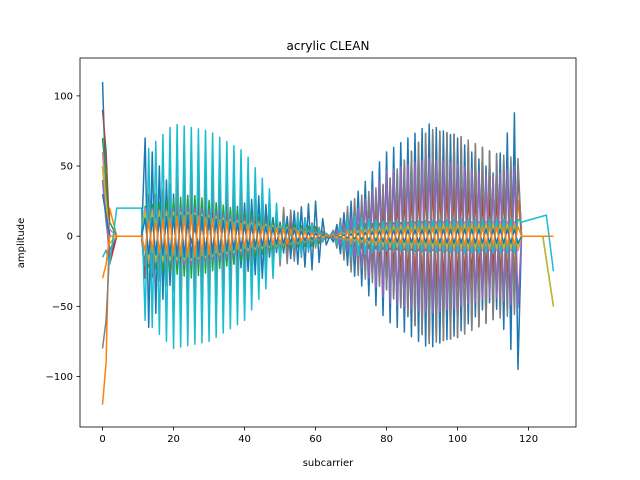 The height and width of the screenshot is (480, 640). Describe the element at coordinates (528, 439) in the screenshot. I see `x-tick-label: 120` at that location.